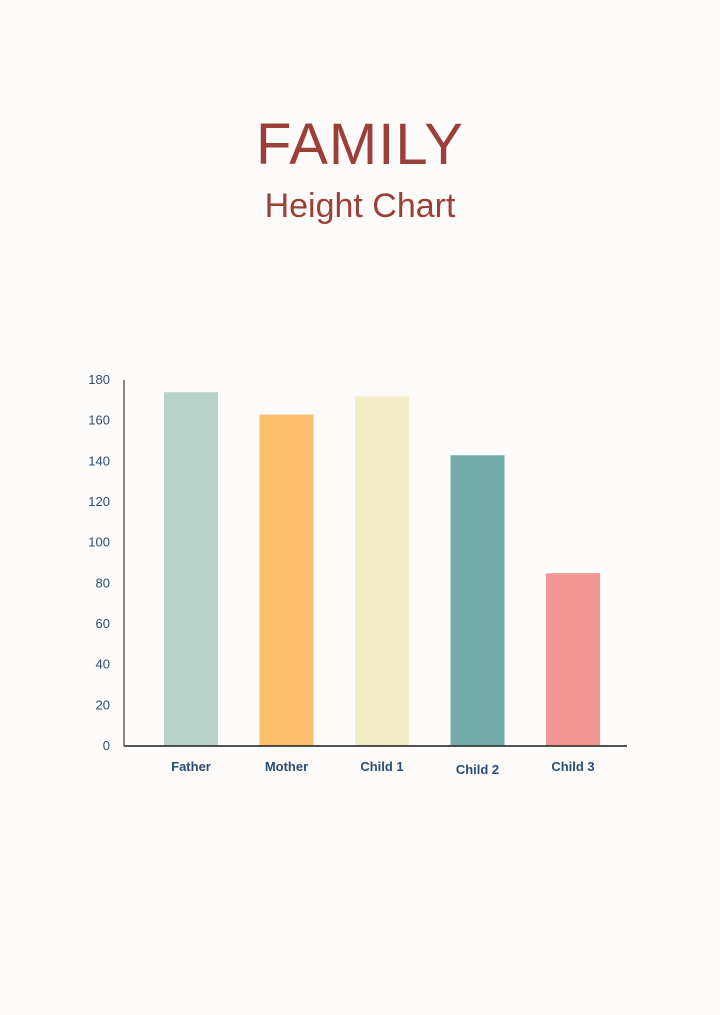  What do you see at coordinates (103, 623) in the screenshot?
I see `y-tick-label: 60` at bounding box center [103, 623].